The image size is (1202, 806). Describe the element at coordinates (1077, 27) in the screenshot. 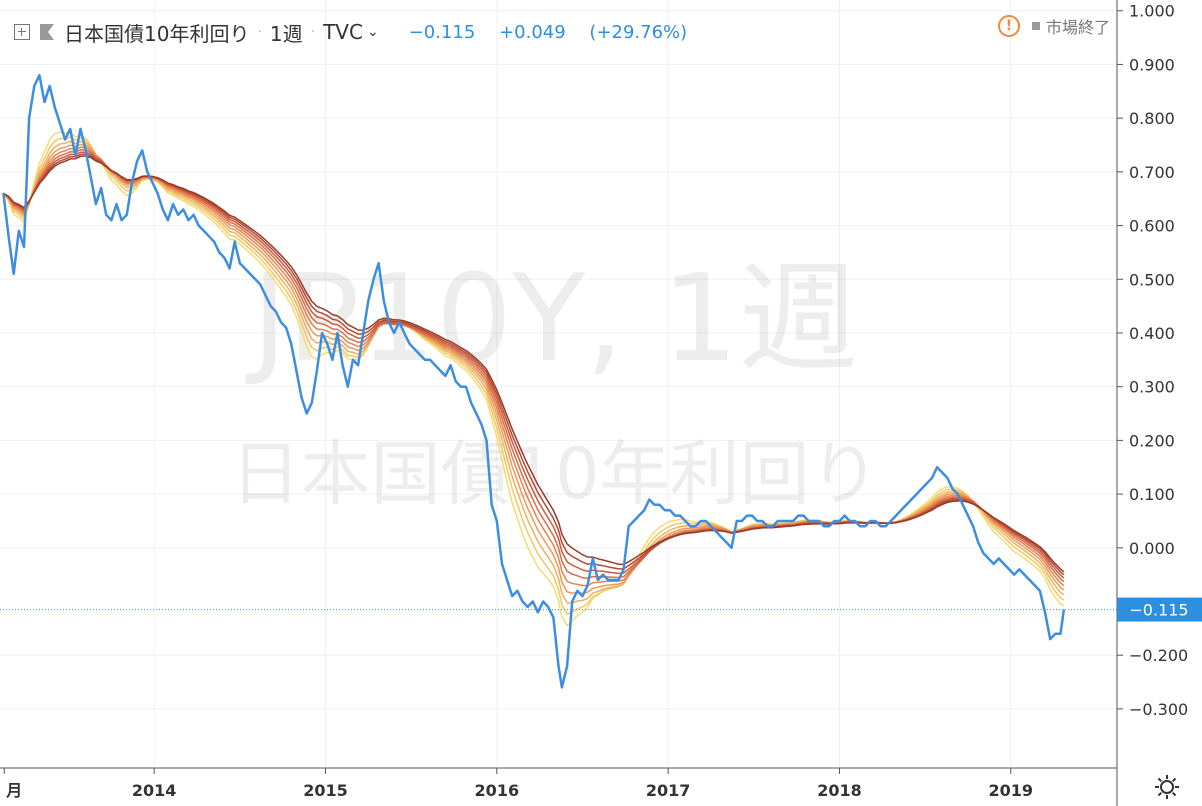

I see `market-status-label: 市場終了` at that location.